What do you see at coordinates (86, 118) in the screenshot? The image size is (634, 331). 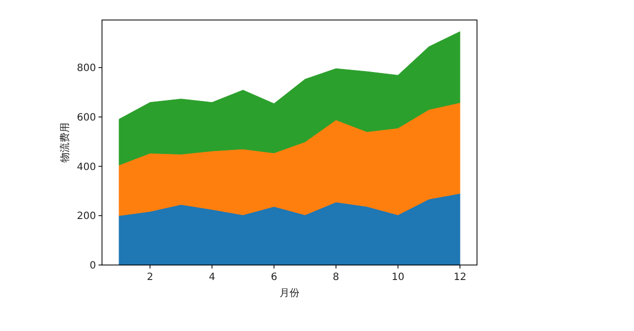 I see `y-tick-label: 600` at bounding box center [86, 118].